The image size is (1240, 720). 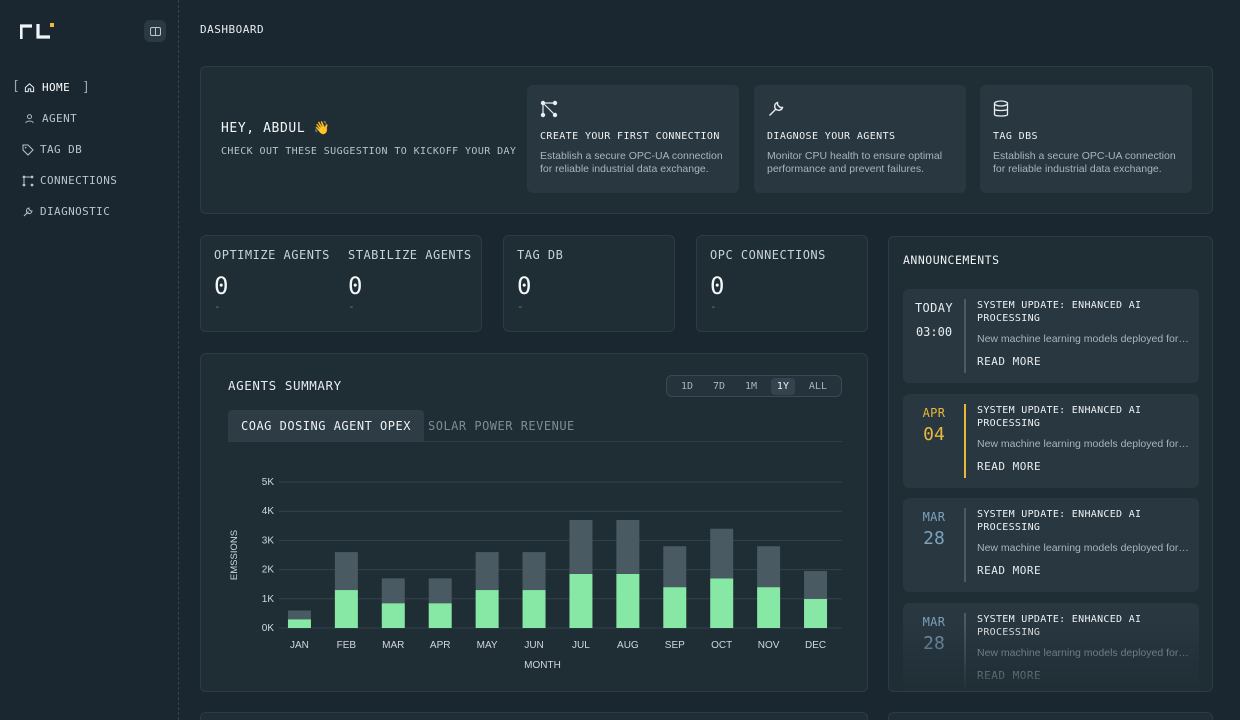 I want to click on stat-delta: -, so click(x=713, y=306).